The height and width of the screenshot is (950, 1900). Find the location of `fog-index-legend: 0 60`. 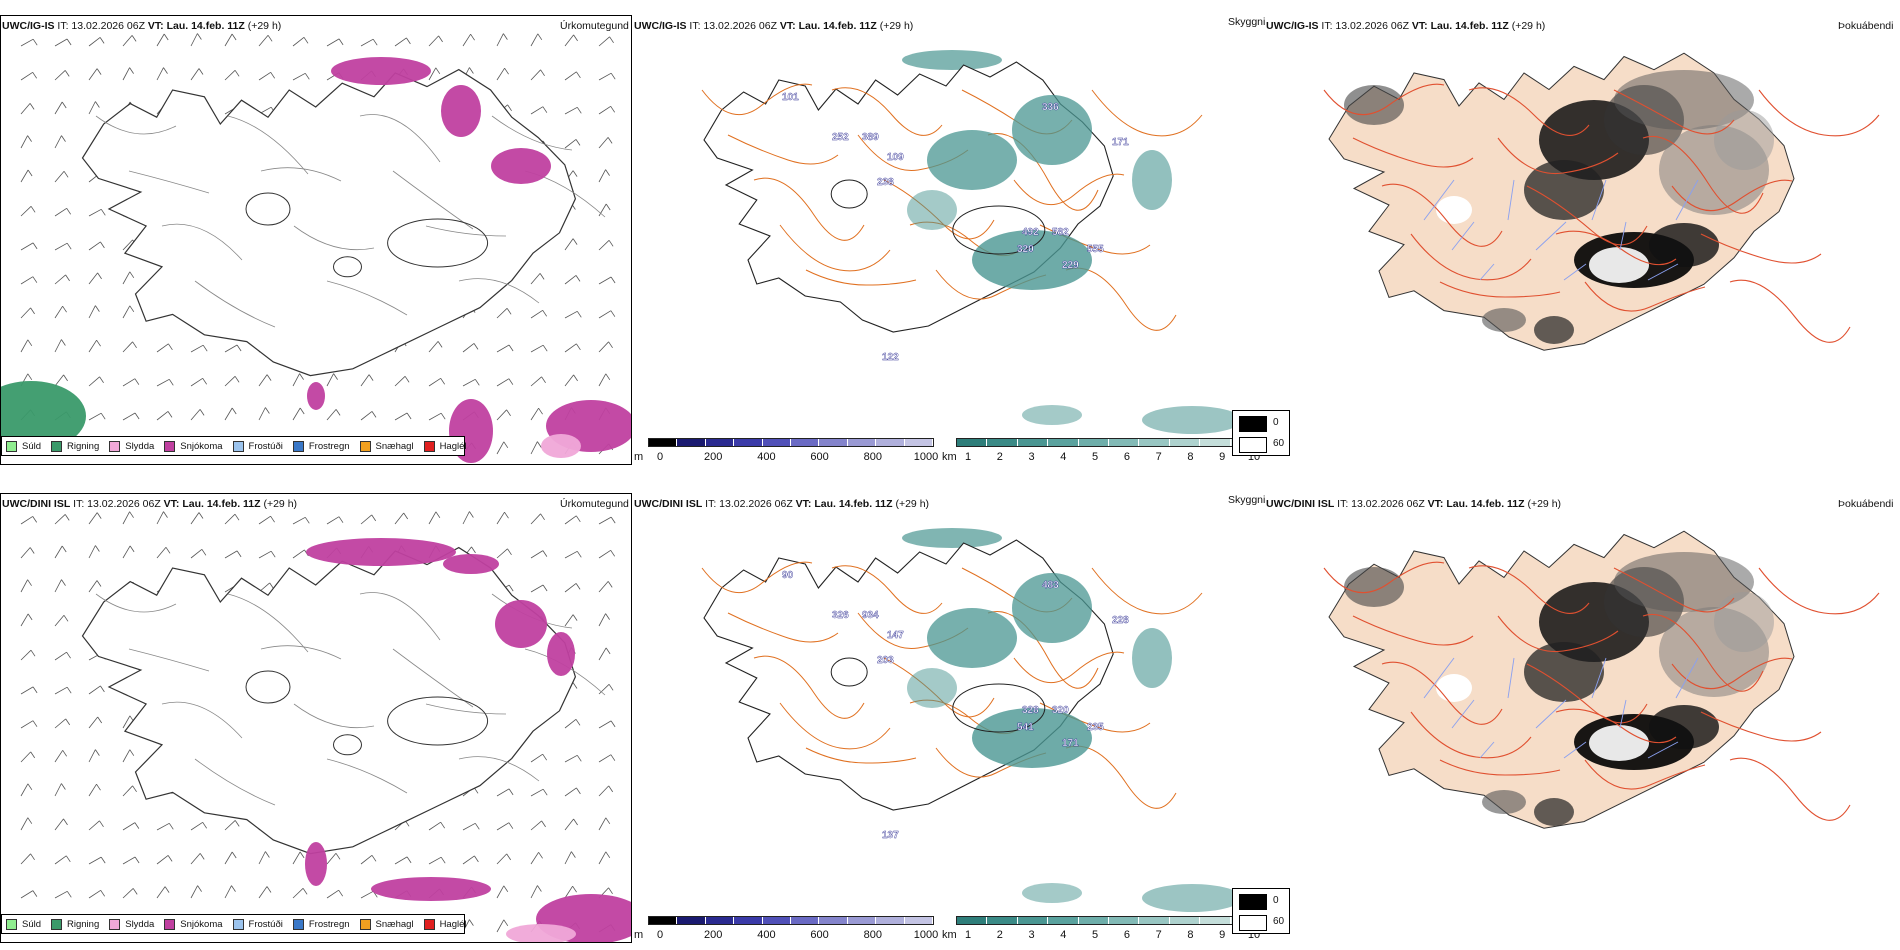

fog-index-legend: 0 60 is located at coordinates (1261, 433).